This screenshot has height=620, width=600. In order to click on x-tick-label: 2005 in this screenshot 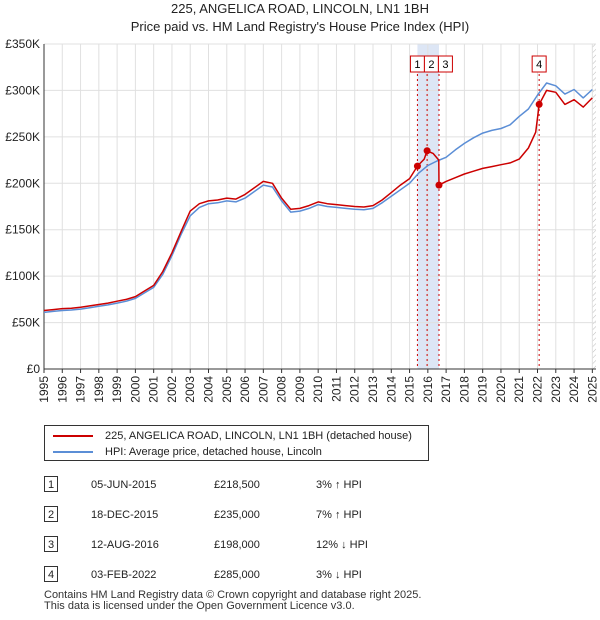, I will do `click(227, 389)`.